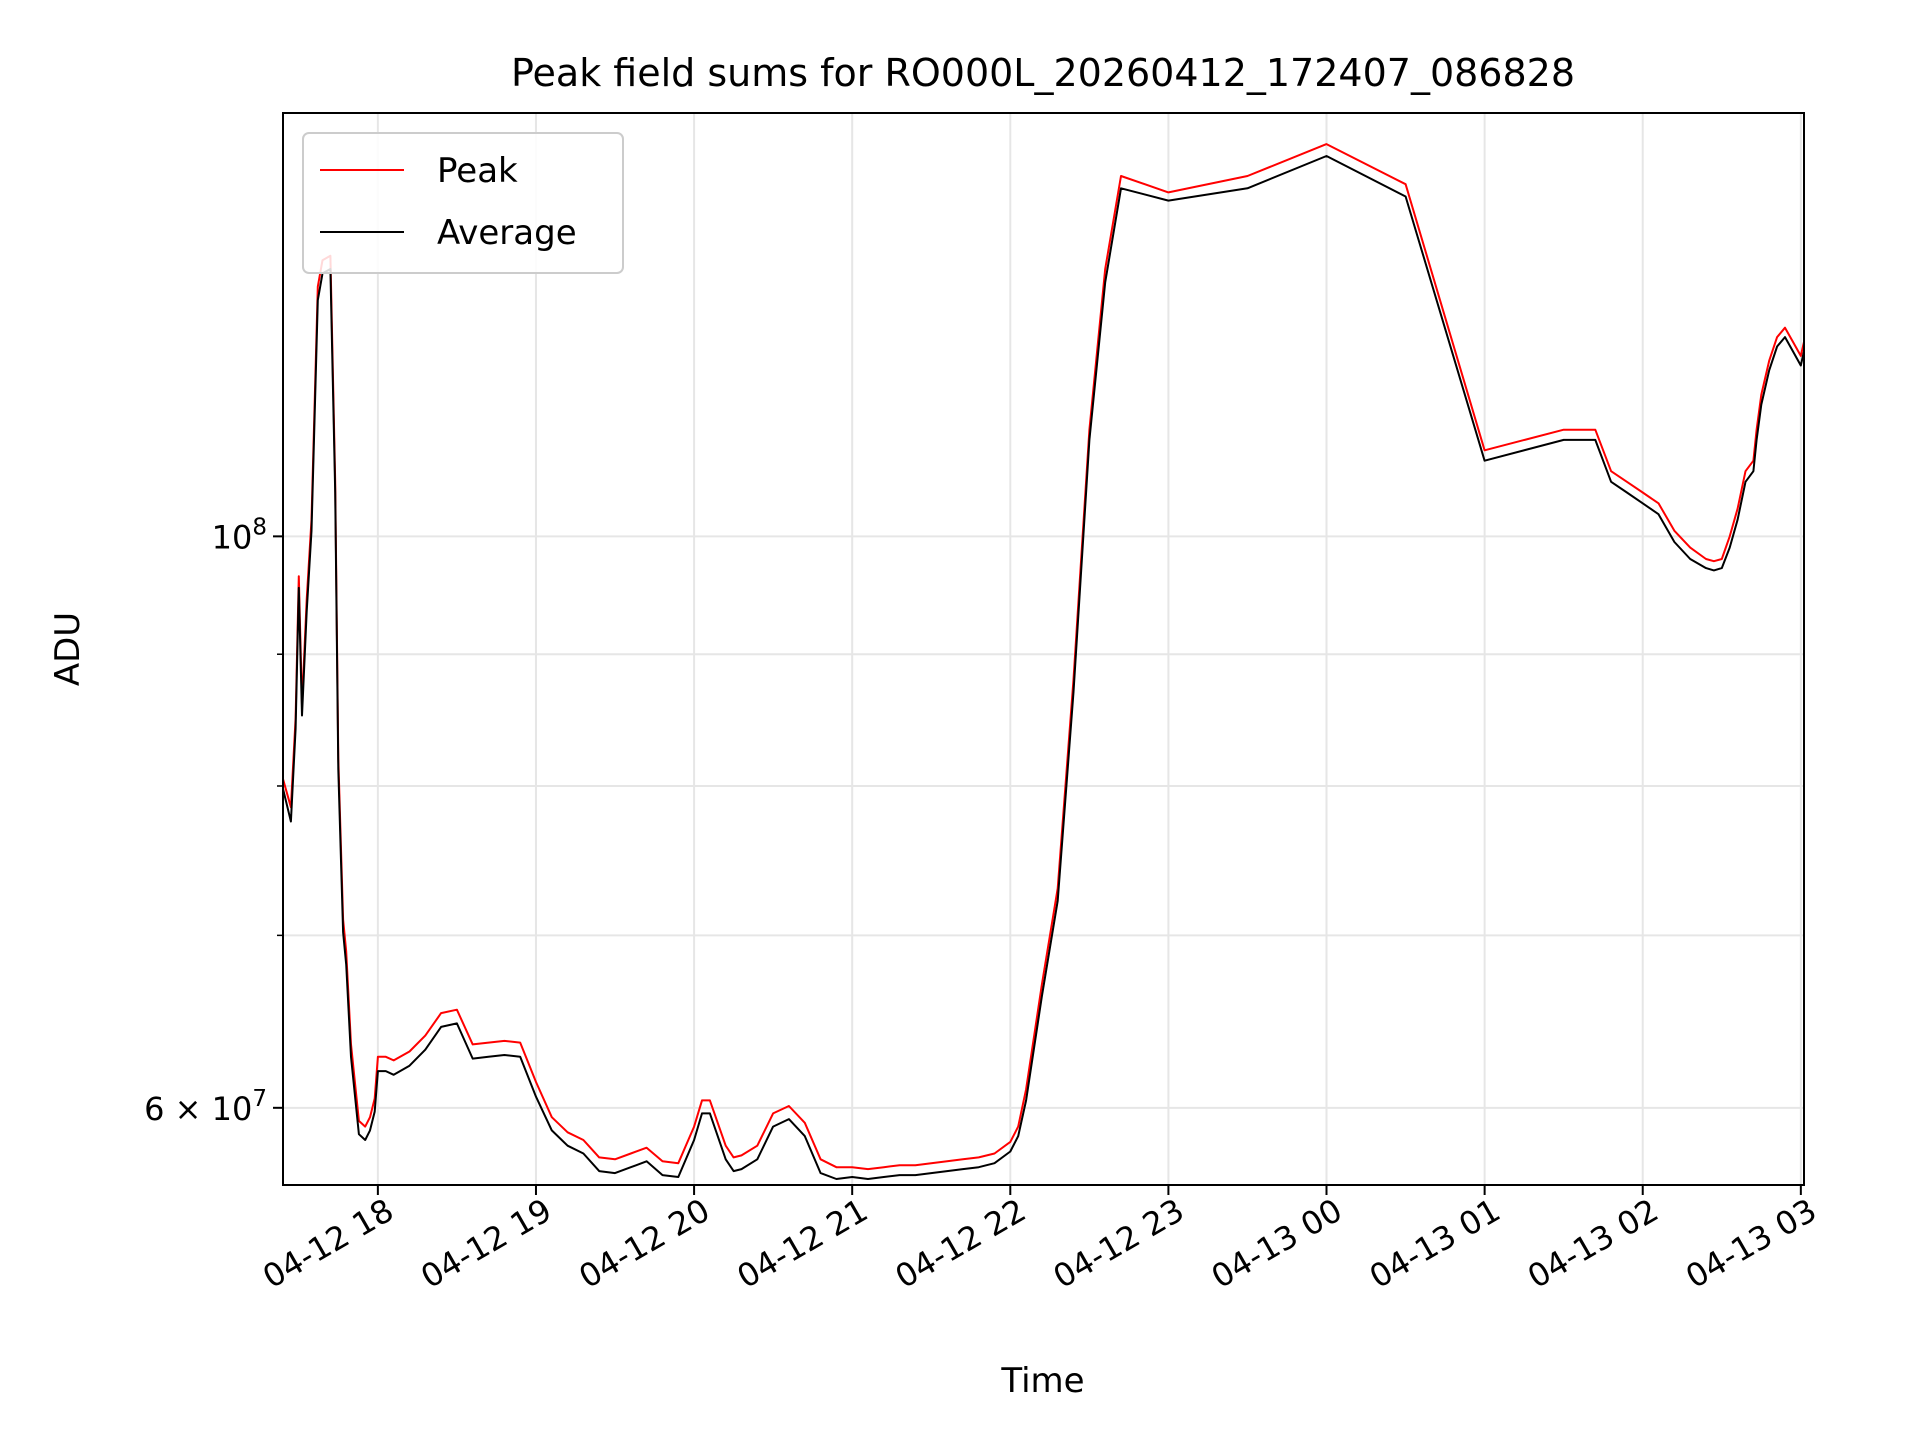  I want to click on y-axis-label: ADU, so click(68, 649).